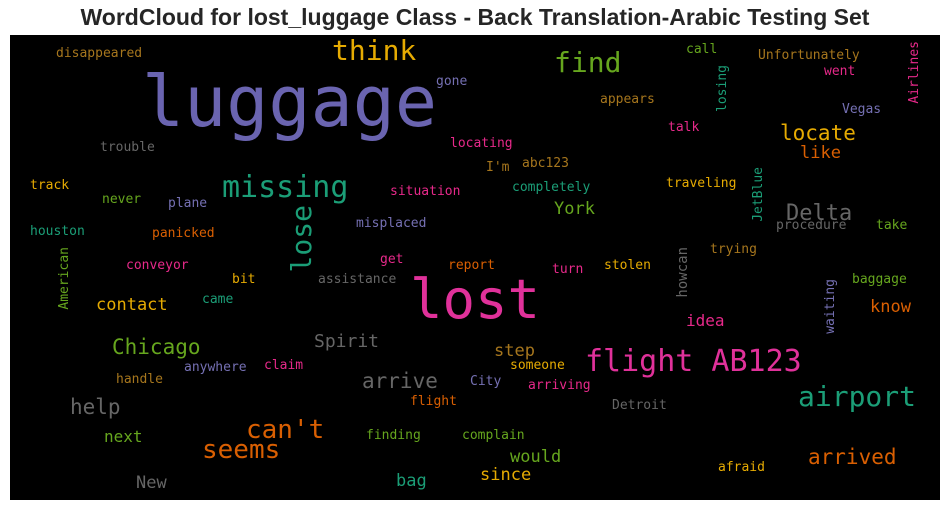 Image resolution: width=950 pixels, height=511 pixels. Describe the element at coordinates (818, 133) in the screenshot. I see `word-locate: locate` at that location.